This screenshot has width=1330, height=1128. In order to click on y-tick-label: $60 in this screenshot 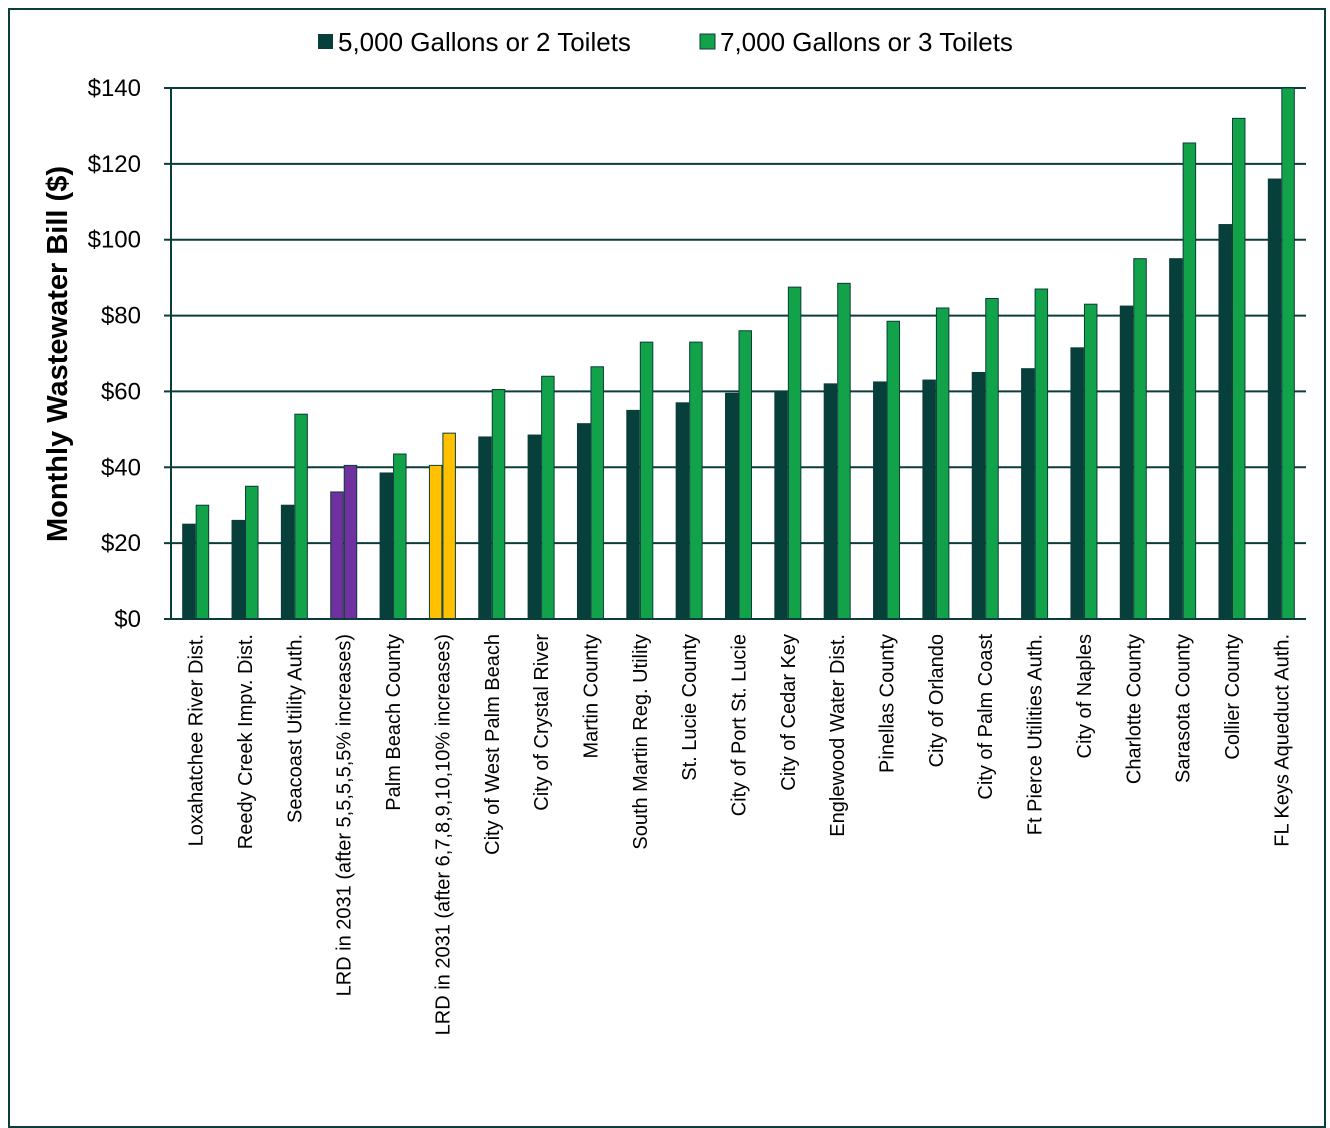, I will do `click(121, 391)`.